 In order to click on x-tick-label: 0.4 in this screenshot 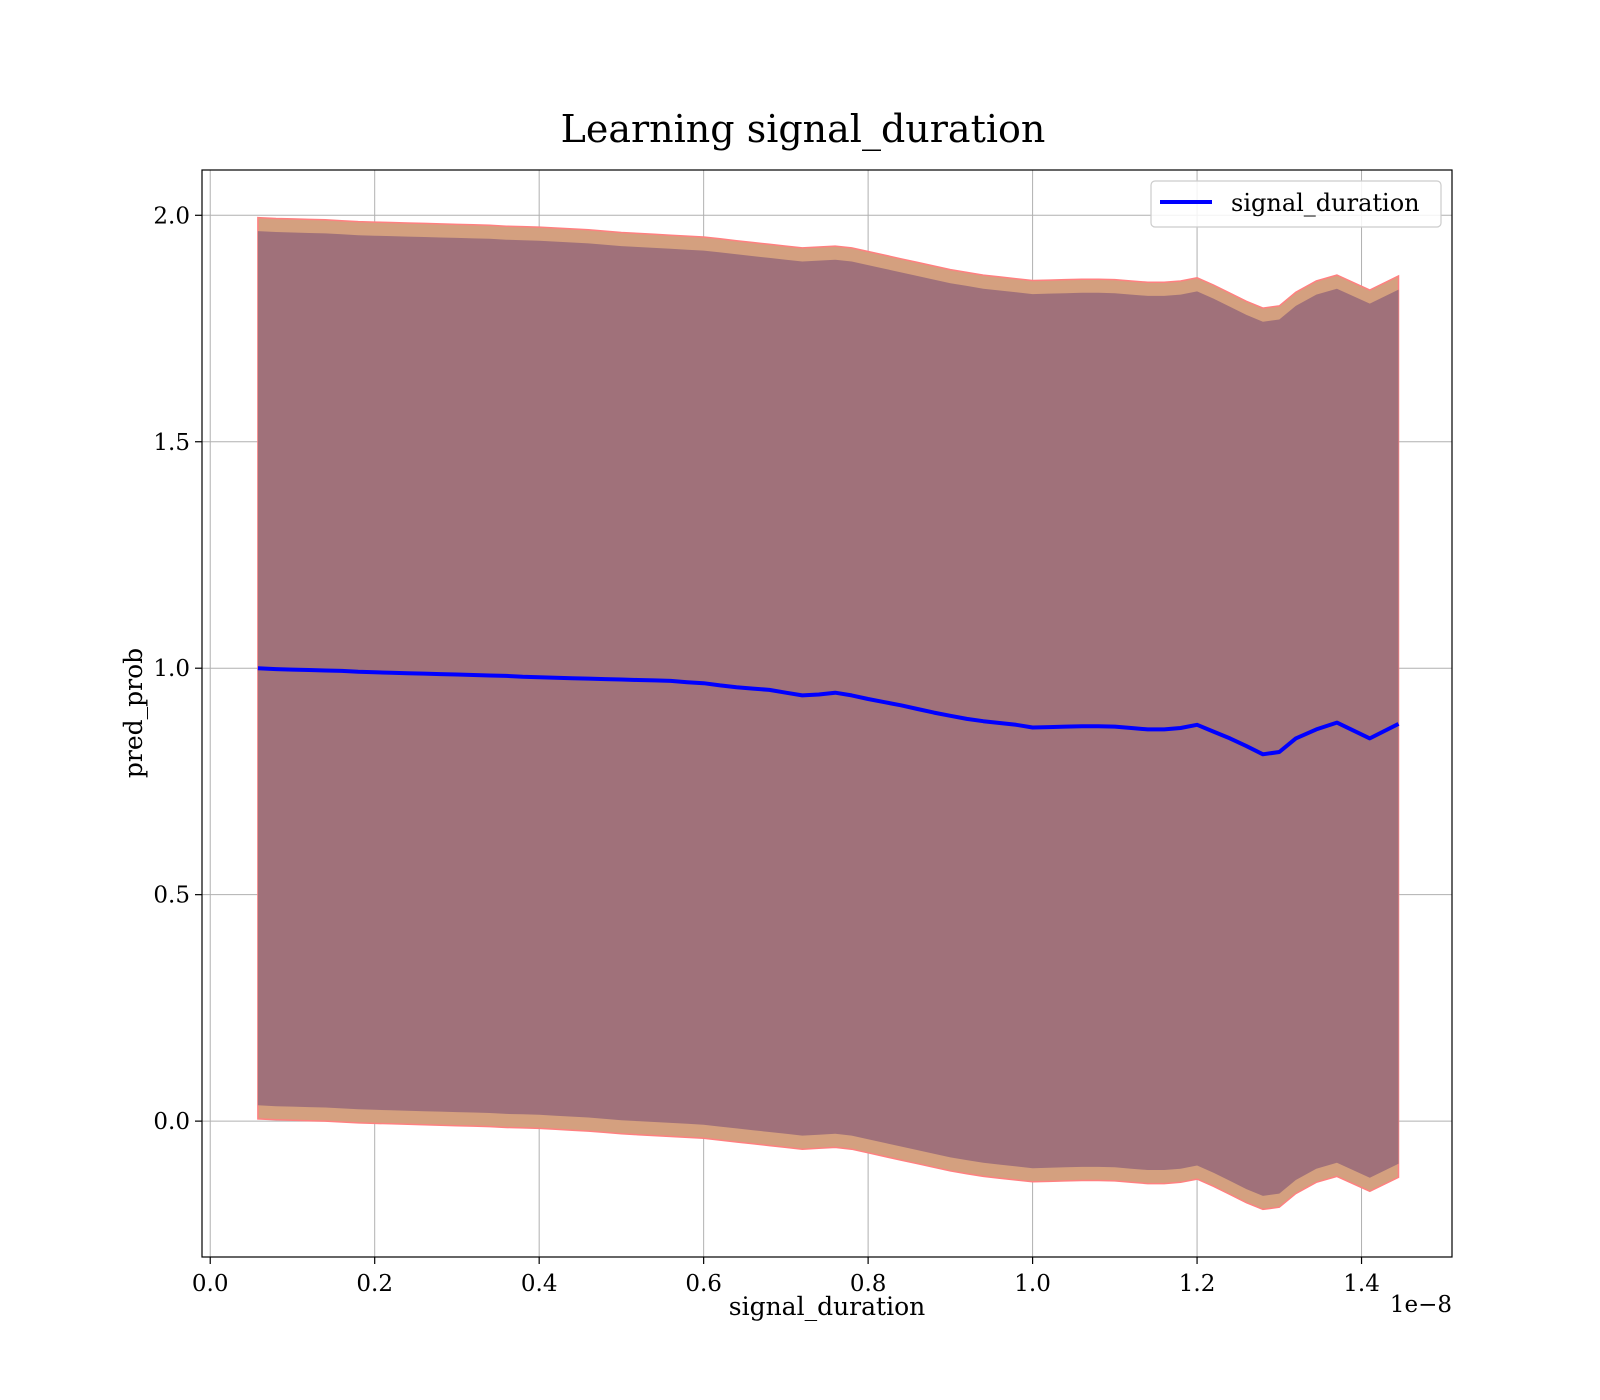, I will do `click(539, 1284)`.